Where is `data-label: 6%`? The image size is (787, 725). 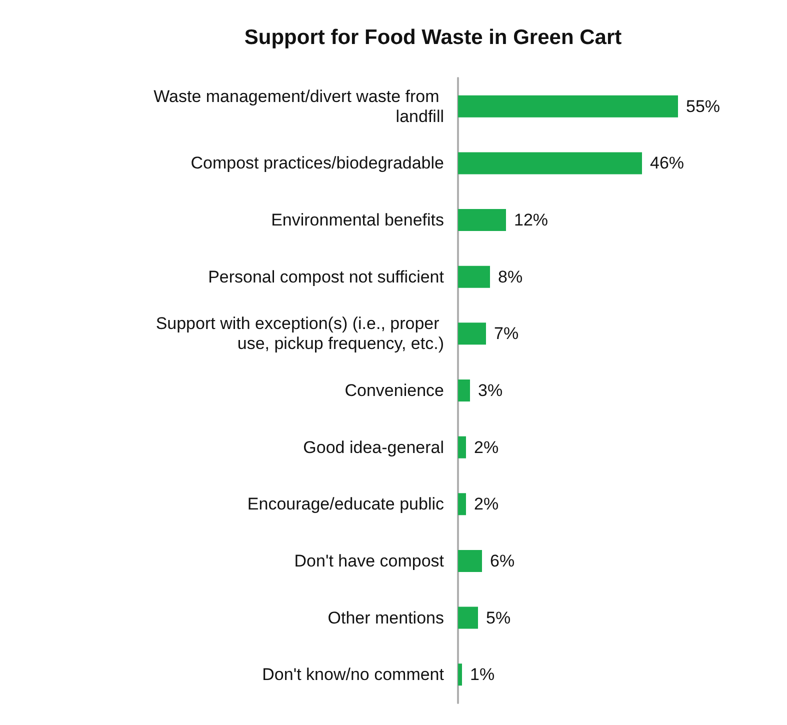 data-label: 6% is located at coordinates (502, 560).